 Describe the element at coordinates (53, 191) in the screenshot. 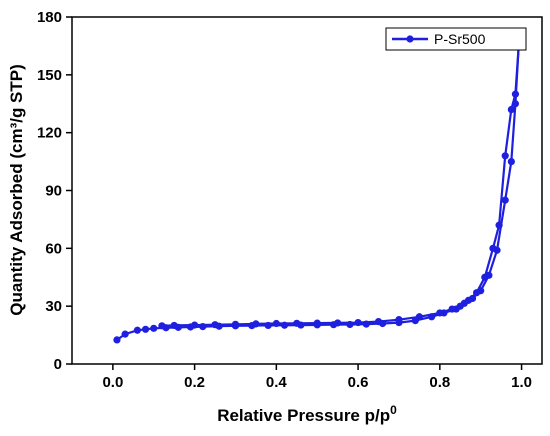

I see `y-tick-label: 90` at that location.